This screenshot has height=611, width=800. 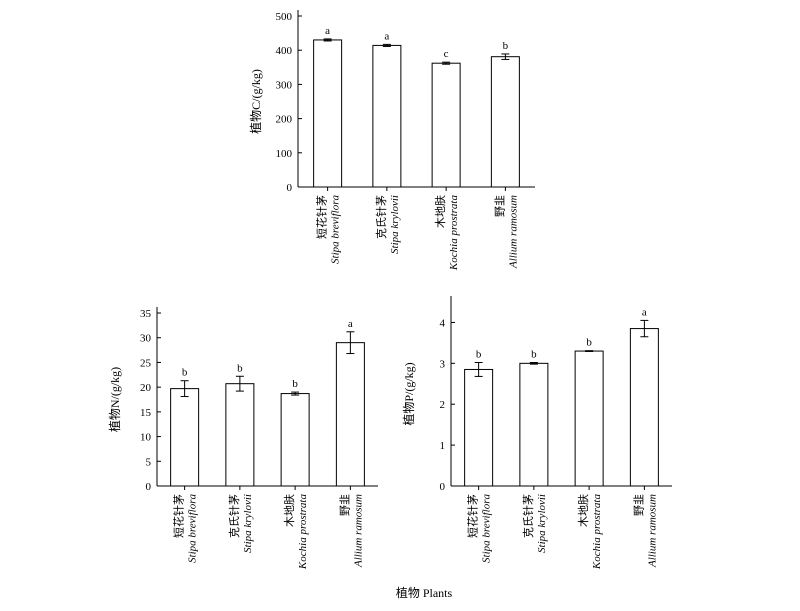 I want to click on phosphorus-y-axis-title: 植物P/(g/kg), so click(x=408, y=393).